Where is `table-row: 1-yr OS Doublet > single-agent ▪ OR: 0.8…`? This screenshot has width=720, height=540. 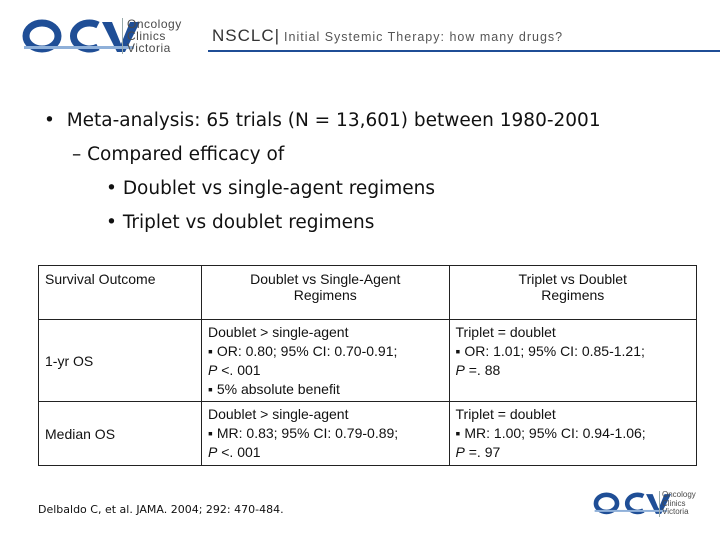
table-row: 1-yr OS Doublet > single-agent ▪ OR: 0.8… is located at coordinates (367, 360).